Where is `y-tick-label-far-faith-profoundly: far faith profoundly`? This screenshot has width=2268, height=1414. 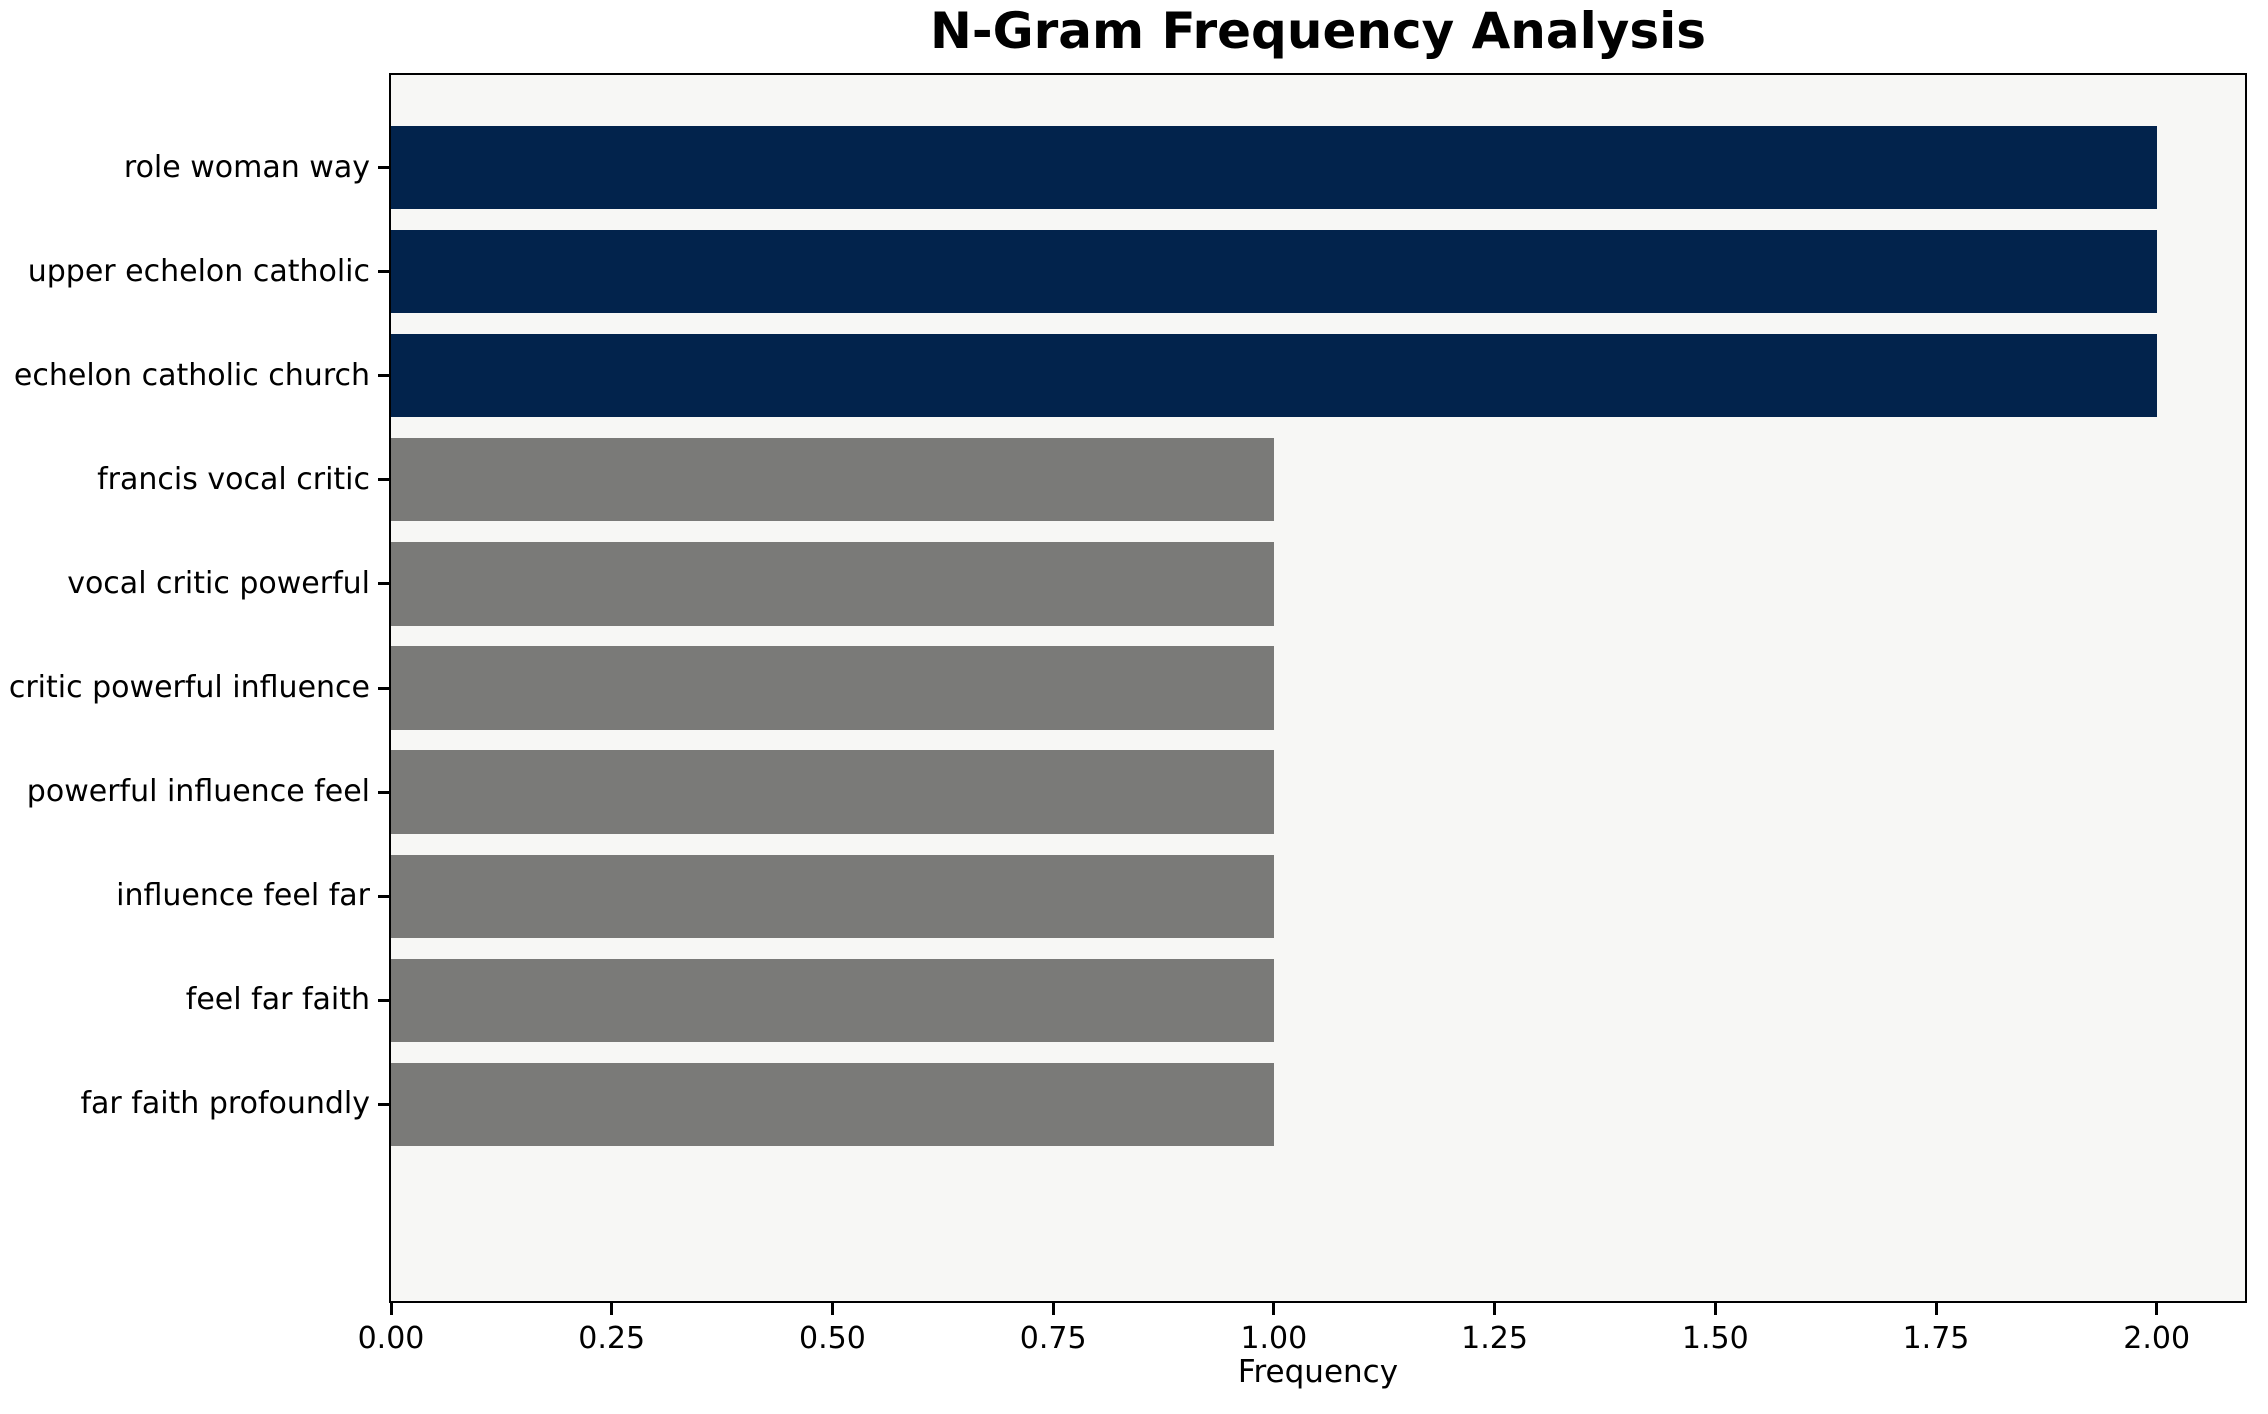
y-tick-label-far-faith-profoundly: far faith profoundly is located at coordinates (225, 1104).